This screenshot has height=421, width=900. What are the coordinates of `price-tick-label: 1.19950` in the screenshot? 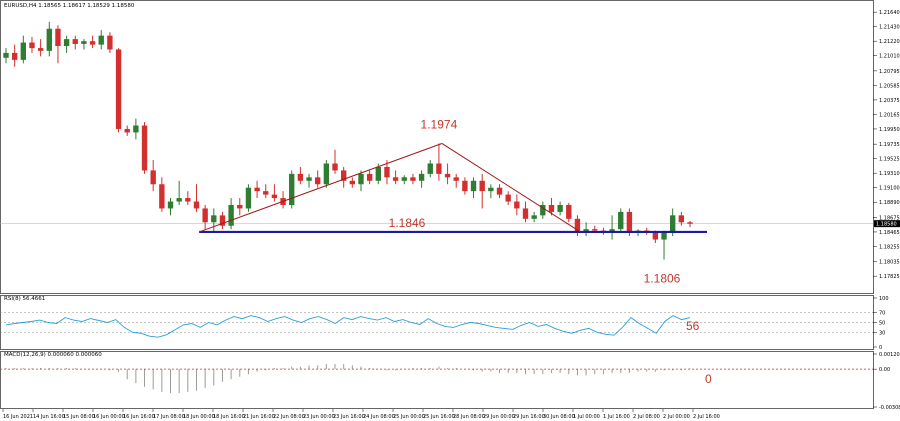 It's located at (889, 130).